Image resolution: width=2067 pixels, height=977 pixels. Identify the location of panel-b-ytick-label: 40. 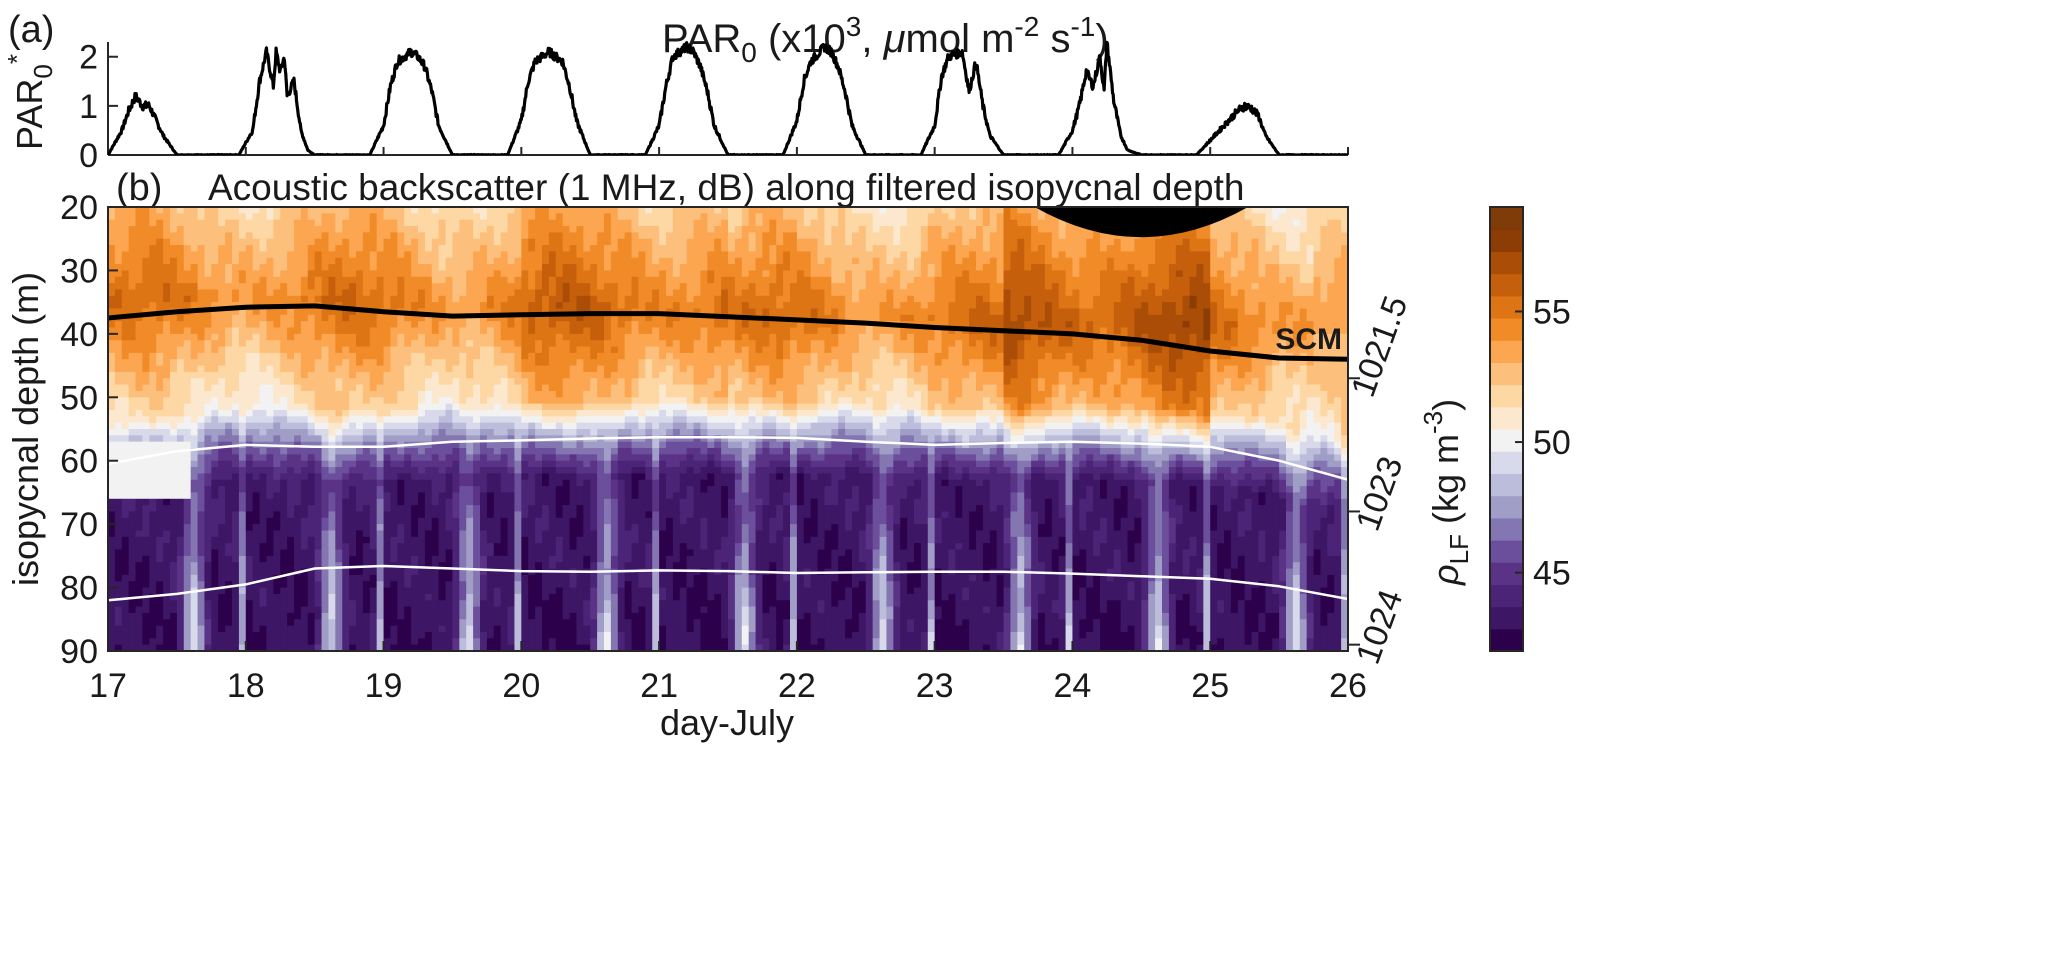
(79, 335).